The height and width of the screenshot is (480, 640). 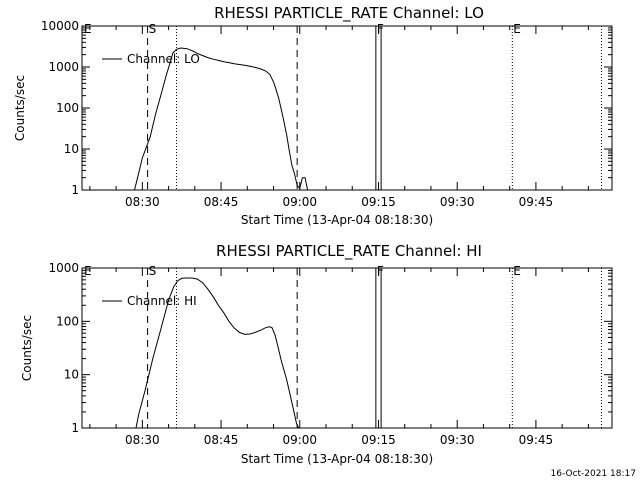 I want to click on chart-title: RHESSI PARTICLE_RATE Channel: HI, so click(x=349, y=251).